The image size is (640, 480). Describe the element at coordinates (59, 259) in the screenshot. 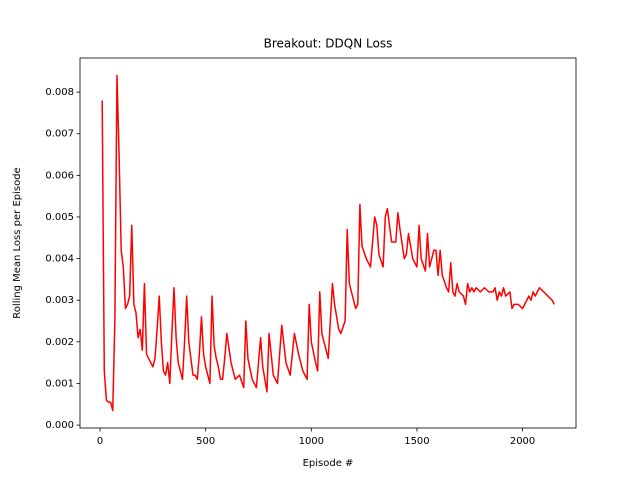

I see `y-tick-label: 0.004` at that location.